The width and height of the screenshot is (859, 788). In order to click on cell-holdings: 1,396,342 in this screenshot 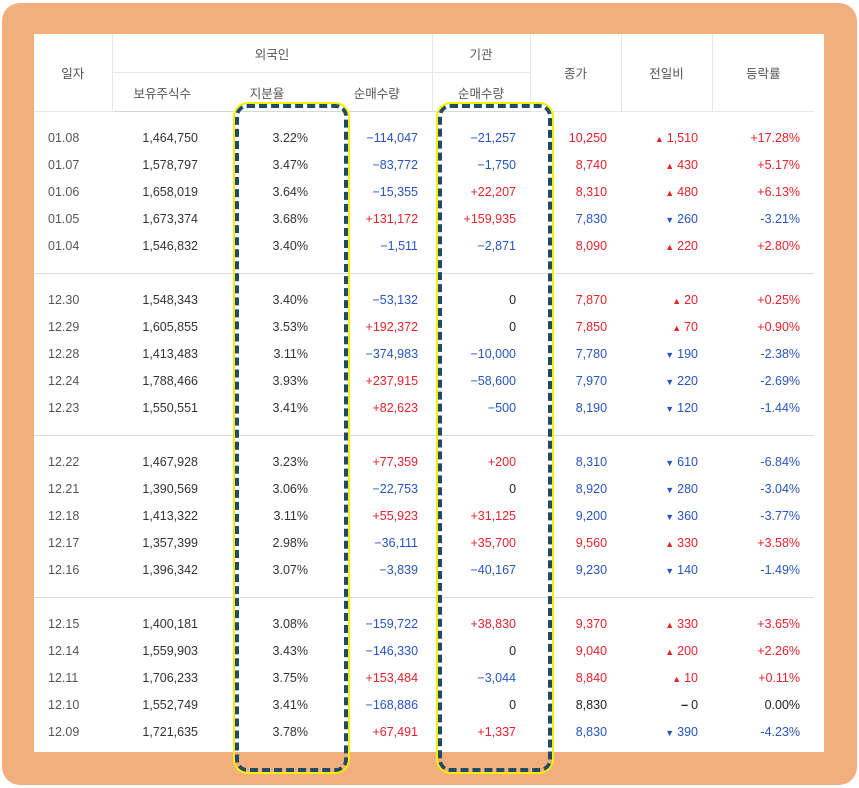, I will do `click(170, 569)`.